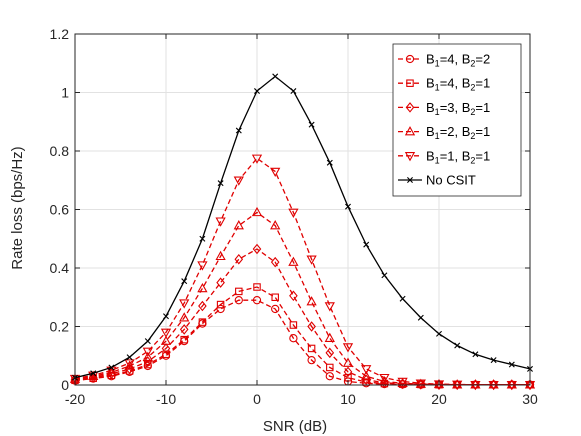 This screenshot has width=581, height=436. Describe the element at coordinates (444, 132) in the screenshot. I see `legend-item: B1=2, B2=1` at that location.